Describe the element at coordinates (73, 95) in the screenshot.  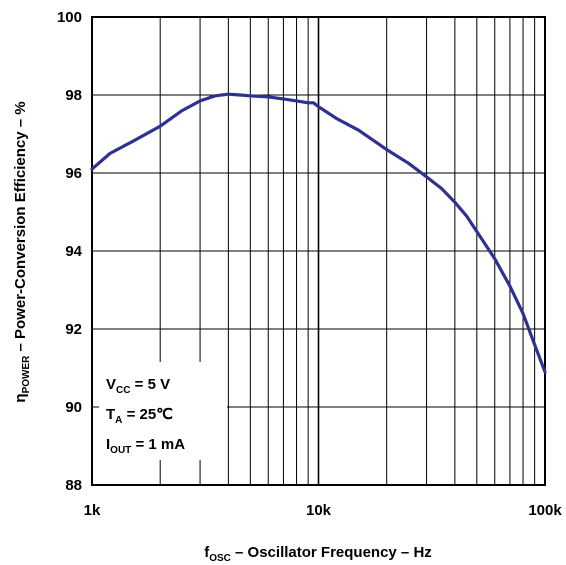
I see `y-tick-label: 98` at that location.